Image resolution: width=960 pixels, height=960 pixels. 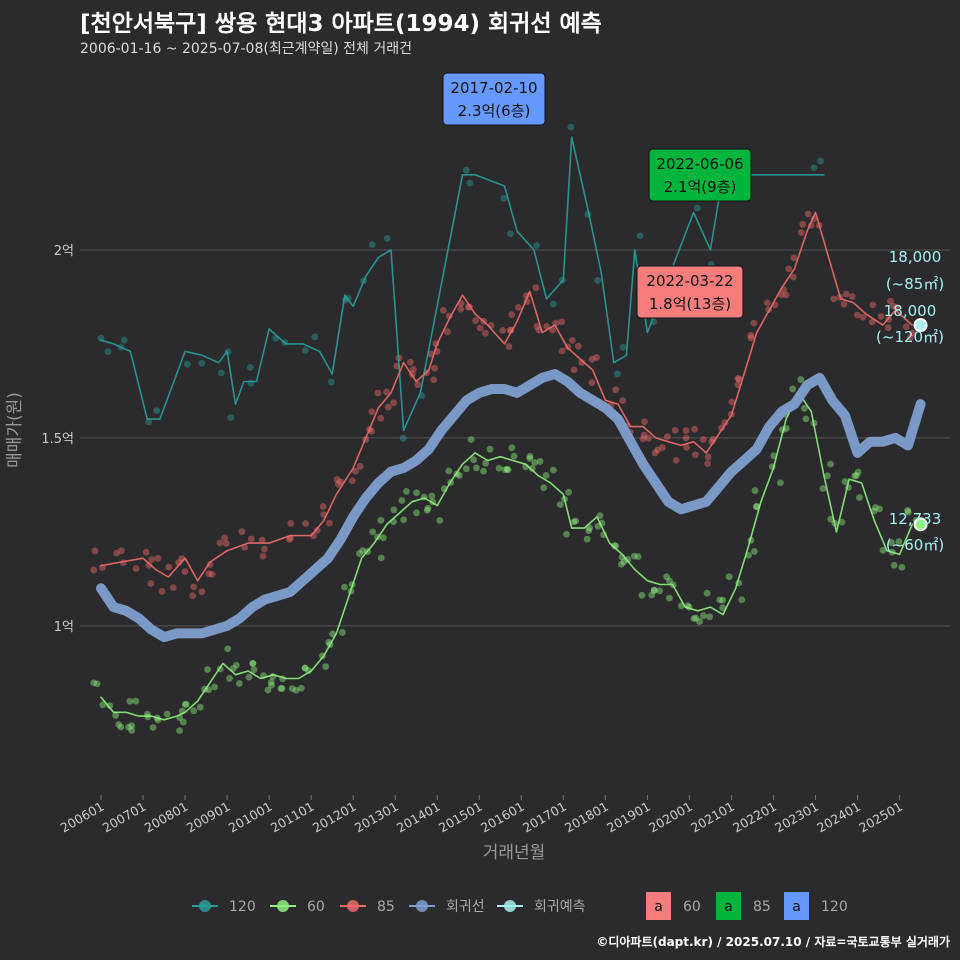 What do you see at coordinates (586, 817) in the screenshot?
I see `x-tick-label: 201801` at bounding box center [586, 817].